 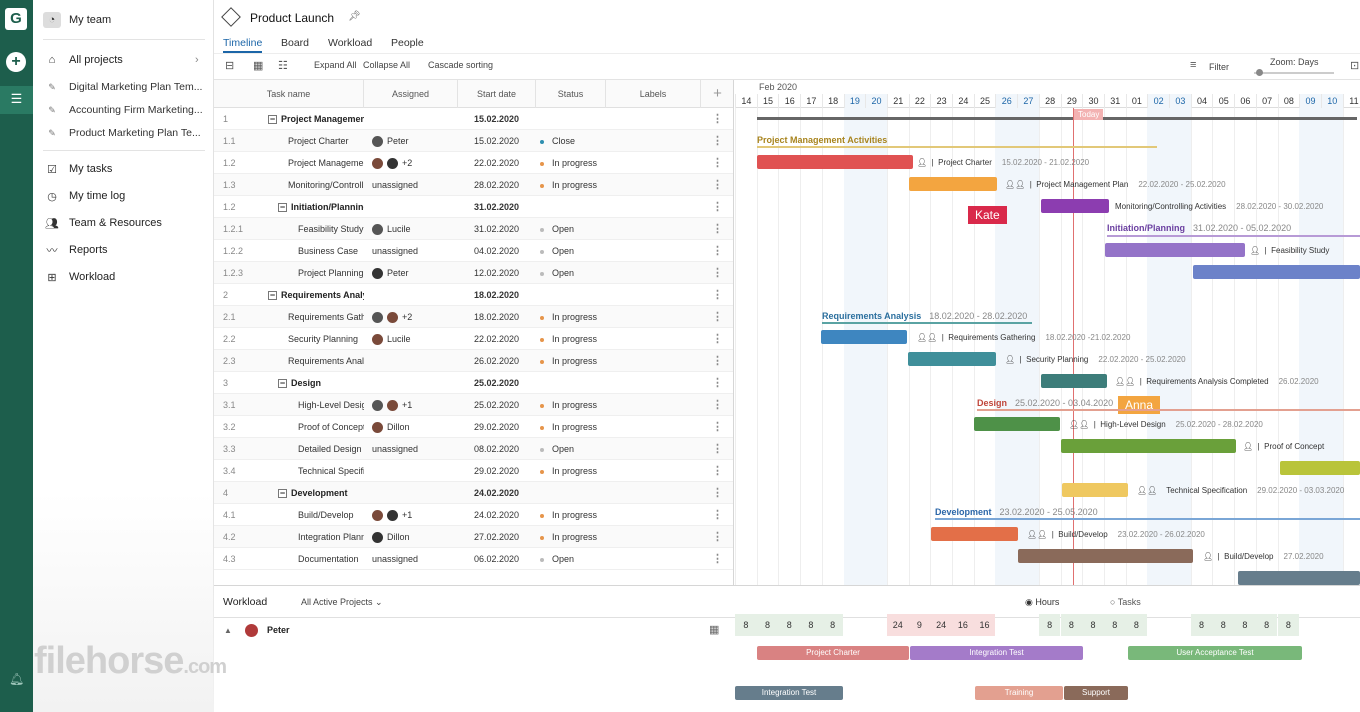 I want to click on sidebar-item-team: ◔ My team, so click(x=77, y=20).